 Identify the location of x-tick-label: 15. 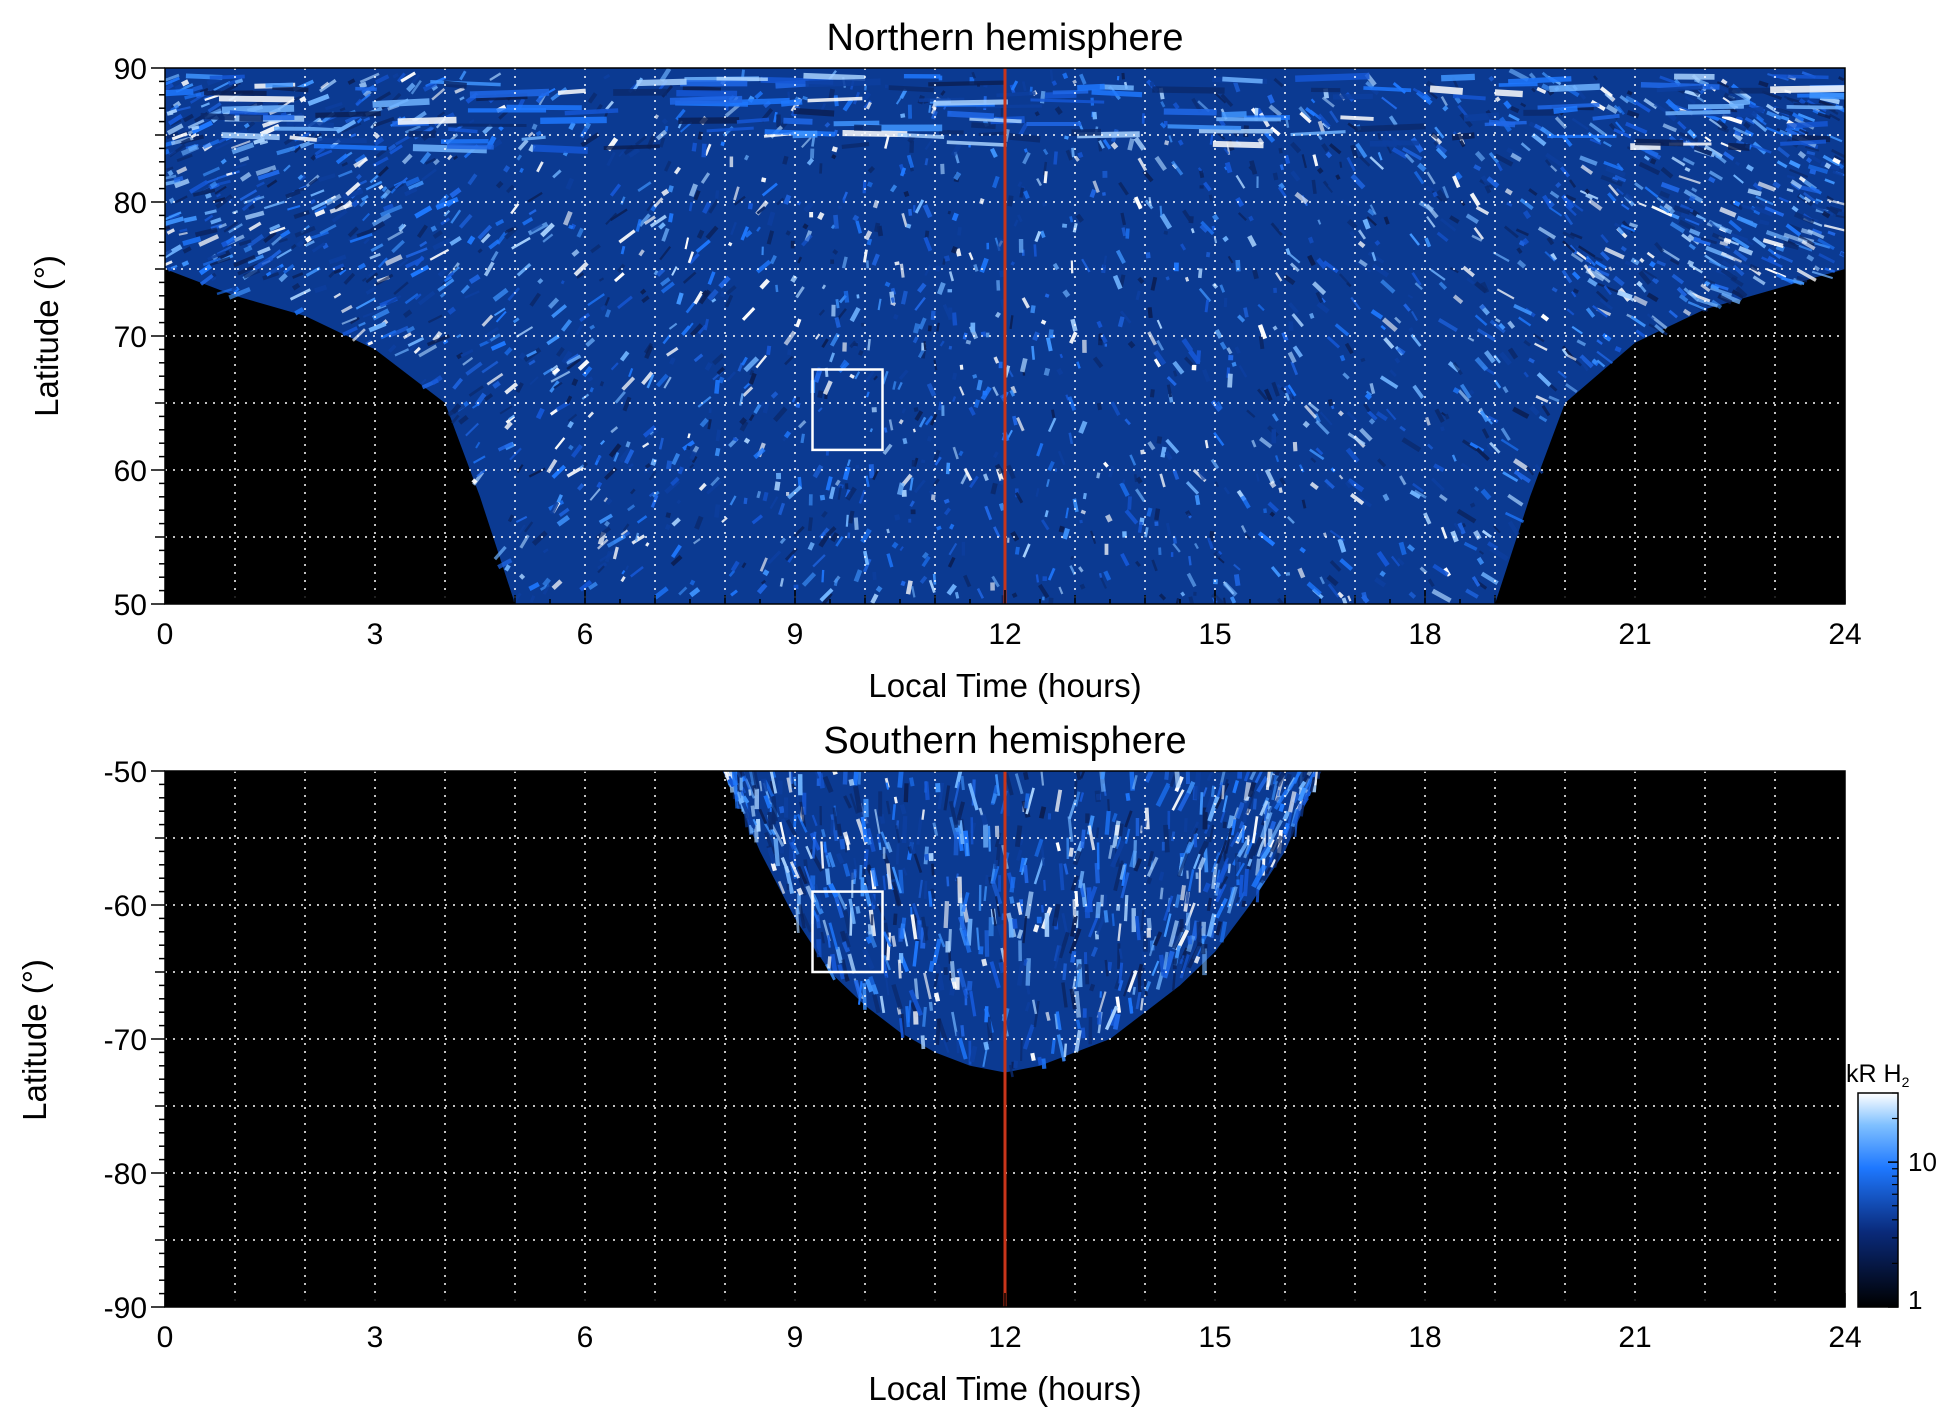
(1214, 1337).